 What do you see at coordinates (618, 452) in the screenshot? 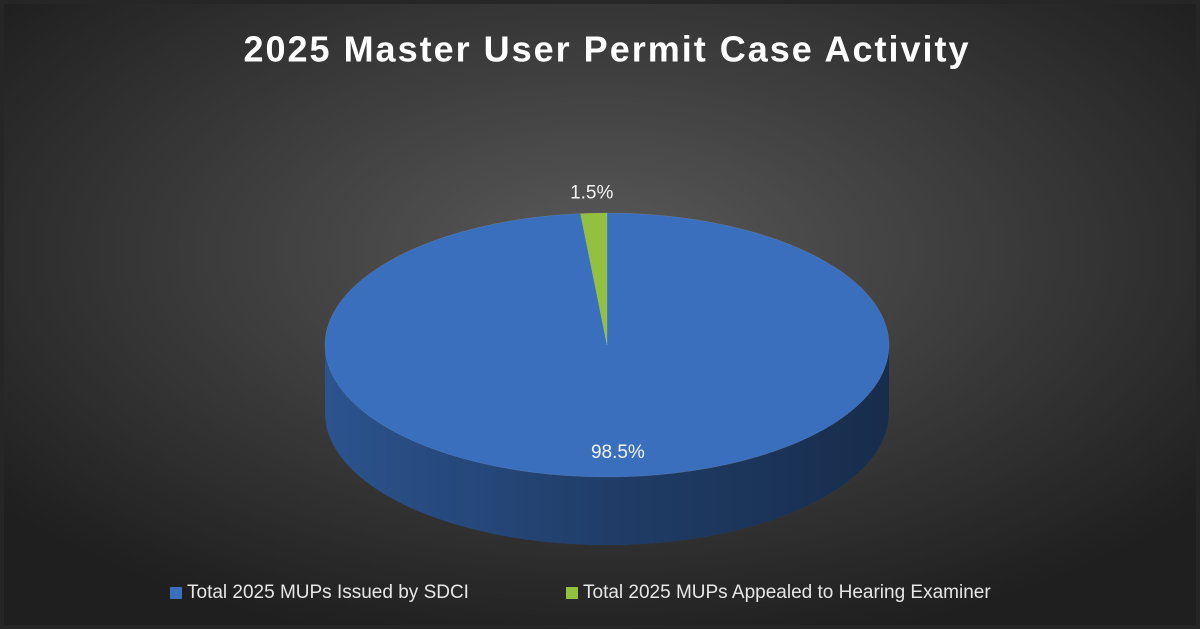
I see `data-label: 98.5%` at bounding box center [618, 452].